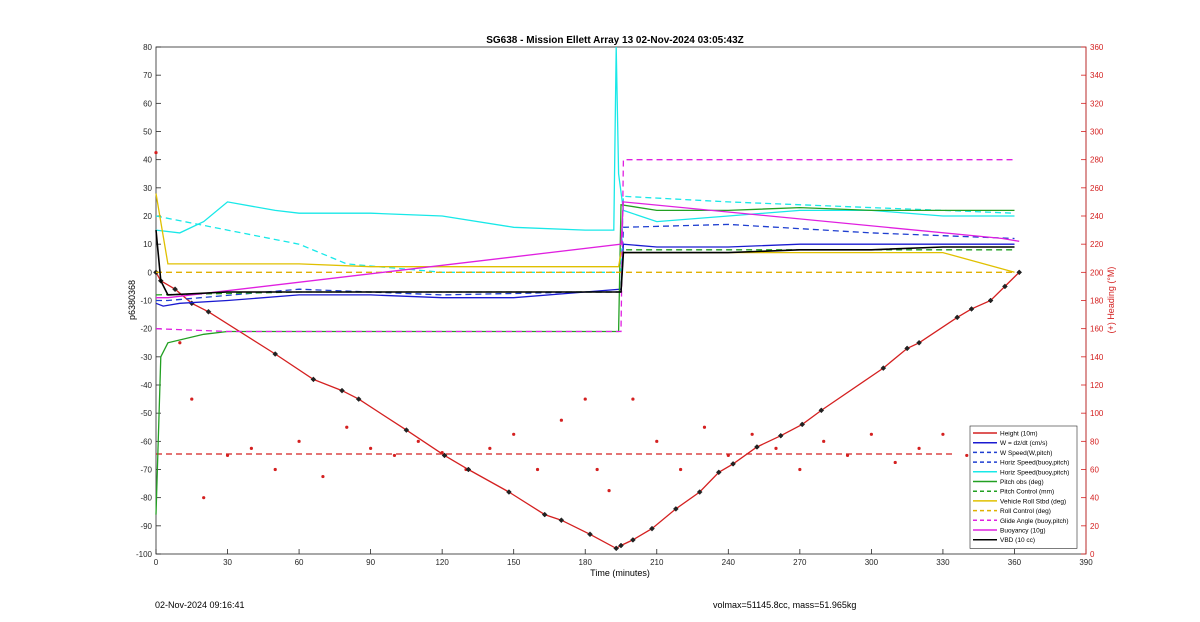 The width and height of the screenshot is (1200, 622). I want to click on y-right-tick-label: 140, so click(1097, 357).